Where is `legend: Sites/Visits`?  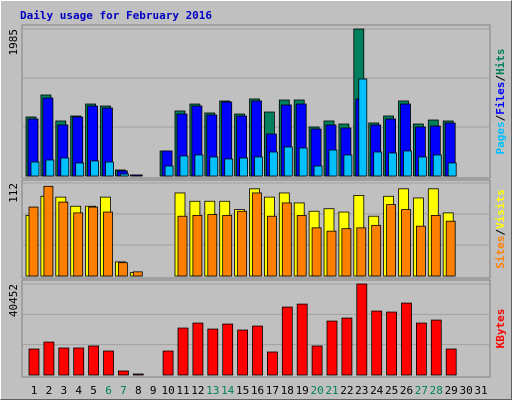
legend: Sites/Visits is located at coordinates (500, 229).